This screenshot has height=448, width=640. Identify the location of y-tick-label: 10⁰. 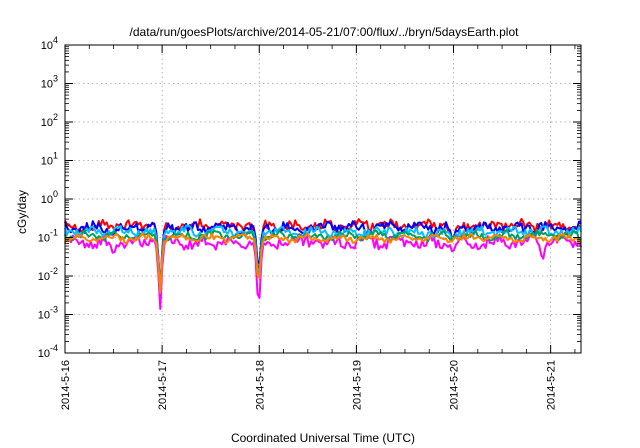
(49, 197).